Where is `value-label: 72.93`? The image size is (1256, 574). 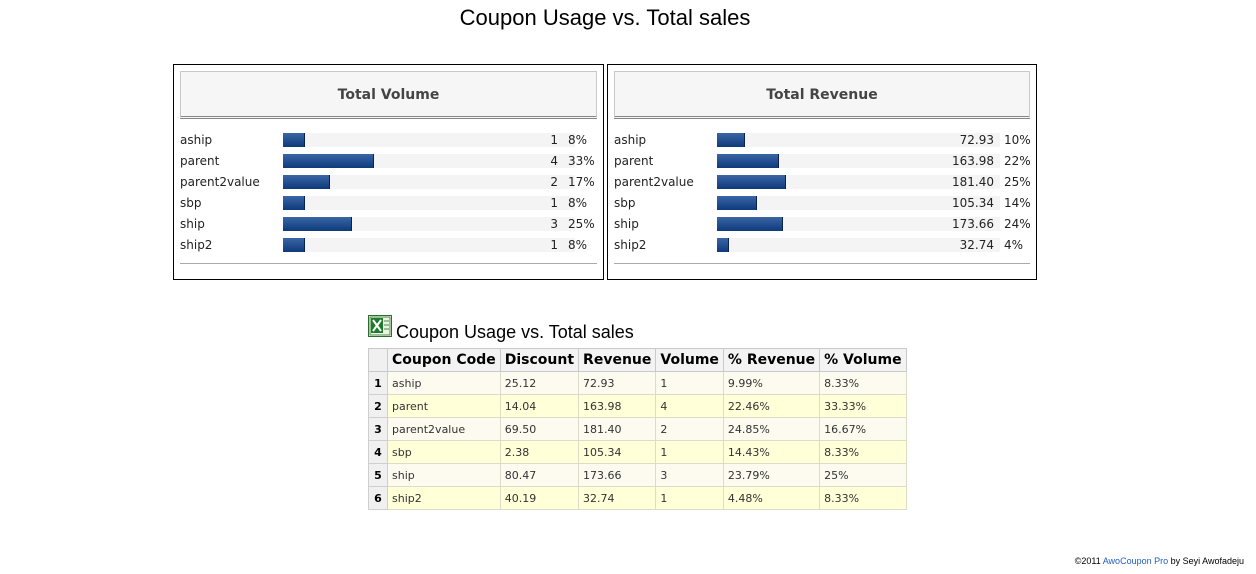 value-label: 72.93 is located at coordinates (976, 140).